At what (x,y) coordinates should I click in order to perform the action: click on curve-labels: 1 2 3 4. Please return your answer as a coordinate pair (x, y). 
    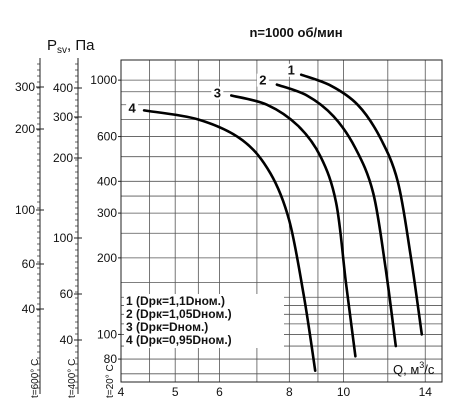
    Looking at the image, I should click on (212, 89).